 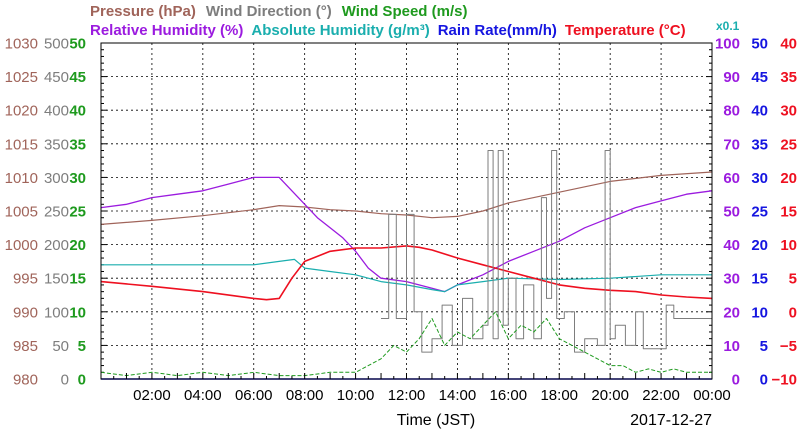 What do you see at coordinates (77, 178) in the screenshot?
I see `y-tick-wind_speed: 30` at bounding box center [77, 178].